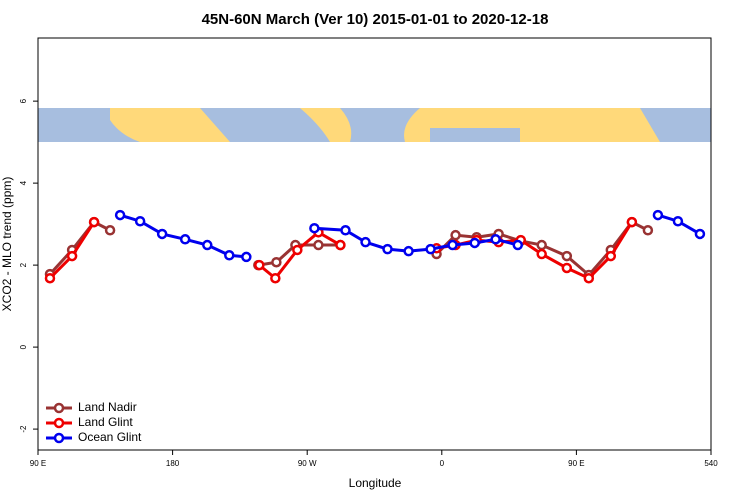  Describe the element at coordinates (23, 346) in the screenshot. I see `y-tick-label: 0` at that location.